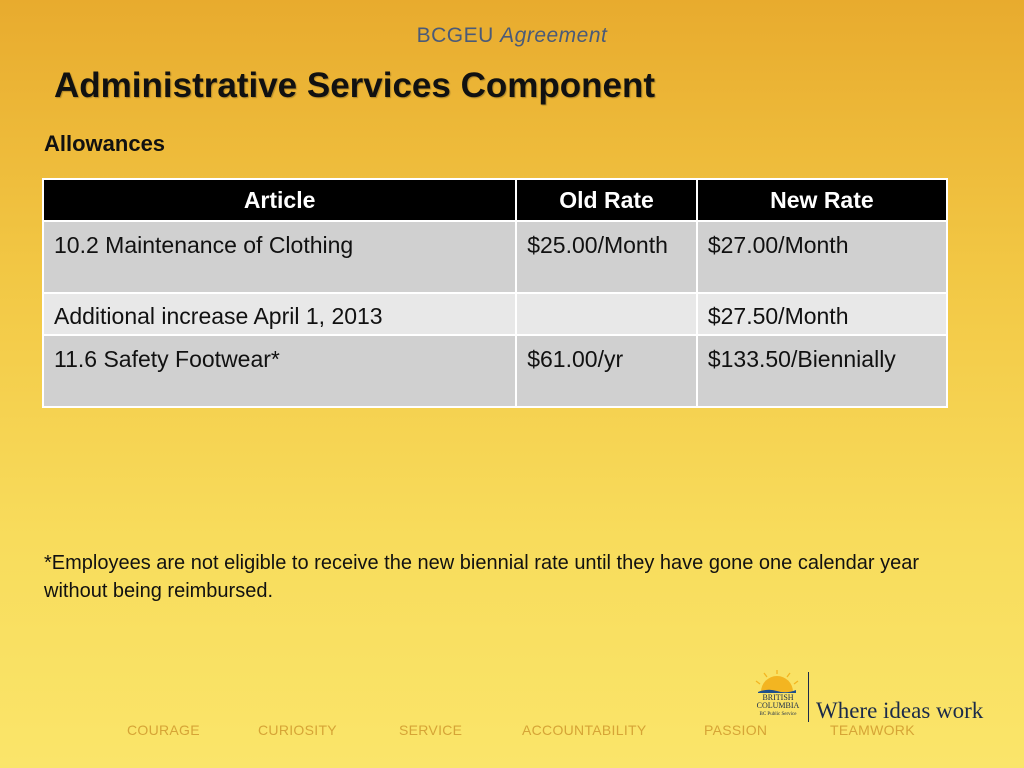 The height and width of the screenshot is (768, 1024). What do you see at coordinates (606, 371) in the screenshot?
I see `cell-old-rate: $61.00/yr` at bounding box center [606, 371].